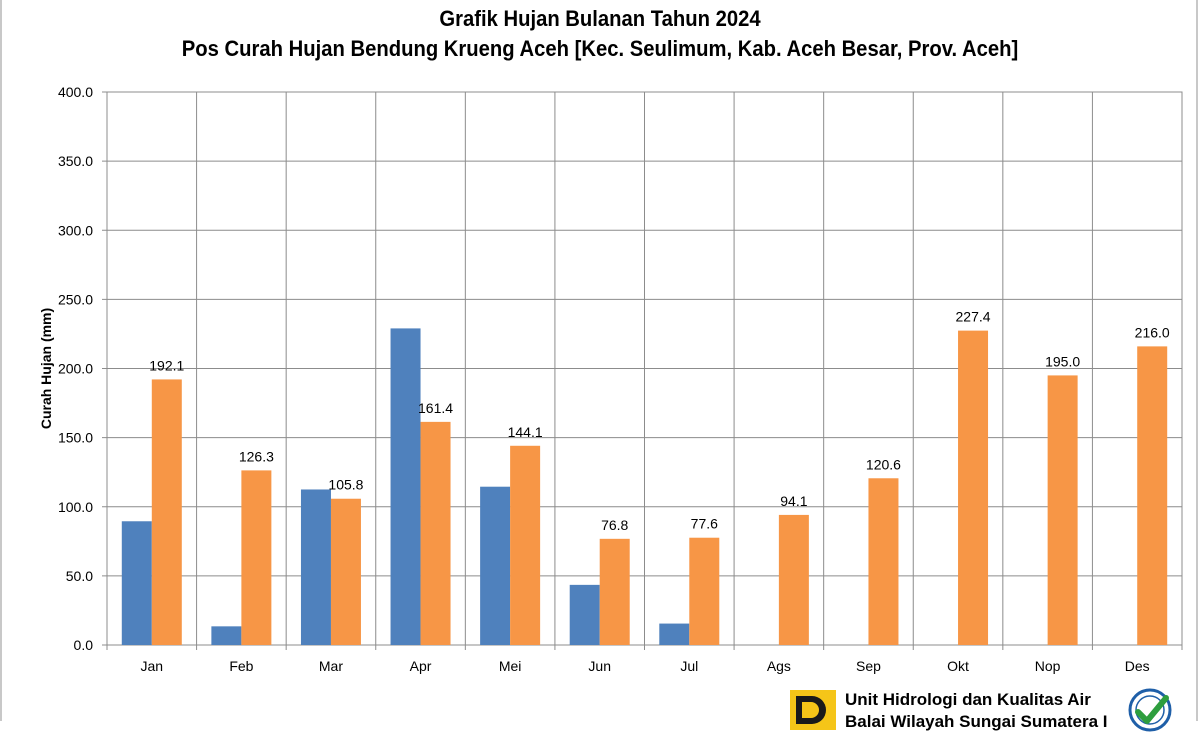  I want to click on y-tick-label: 100.0, so click(75, 507).